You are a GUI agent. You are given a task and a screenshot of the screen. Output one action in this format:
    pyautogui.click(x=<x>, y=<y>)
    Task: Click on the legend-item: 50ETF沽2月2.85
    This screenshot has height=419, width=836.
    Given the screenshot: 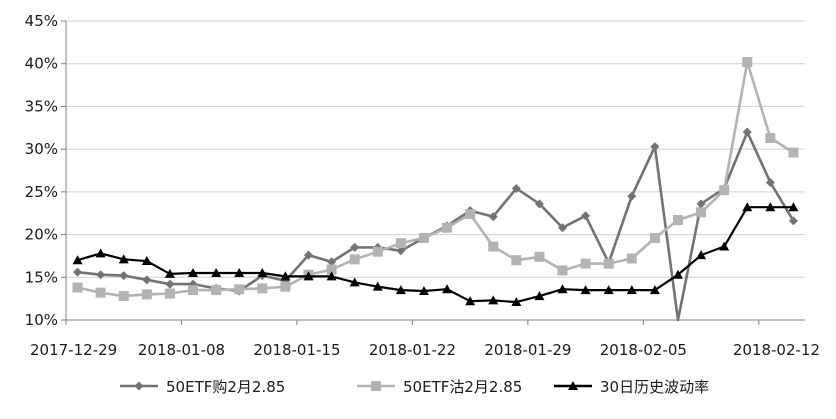 What is the action you would take?
    pyautogui.click(x=439, y=387)
    